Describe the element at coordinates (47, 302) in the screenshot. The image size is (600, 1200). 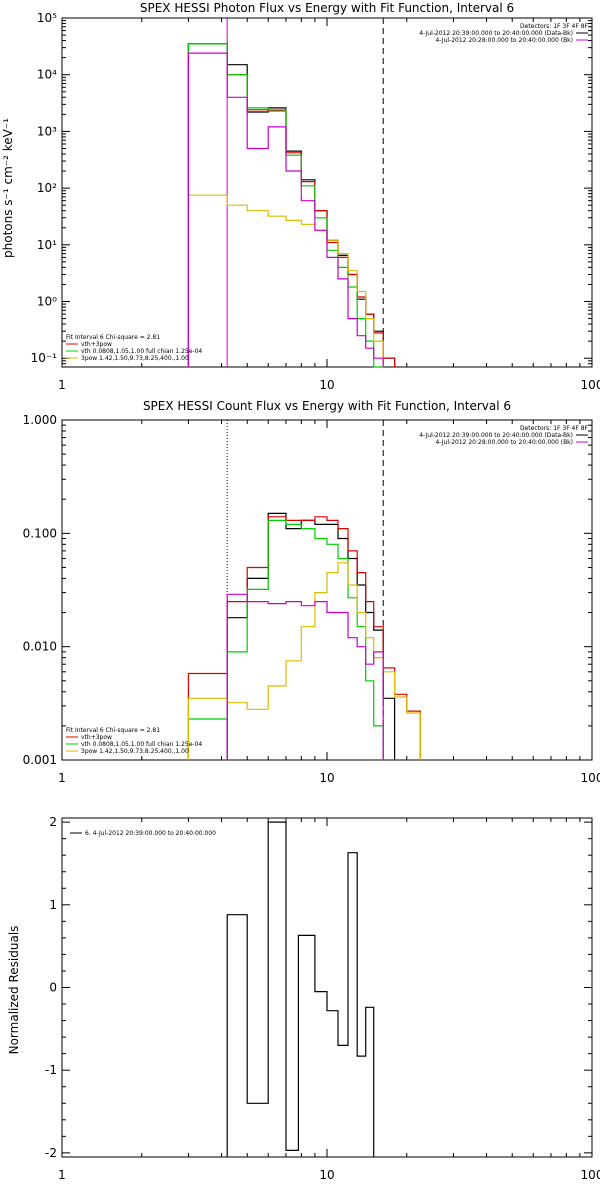
I see `y-tick-label: 10⁰` at that location.